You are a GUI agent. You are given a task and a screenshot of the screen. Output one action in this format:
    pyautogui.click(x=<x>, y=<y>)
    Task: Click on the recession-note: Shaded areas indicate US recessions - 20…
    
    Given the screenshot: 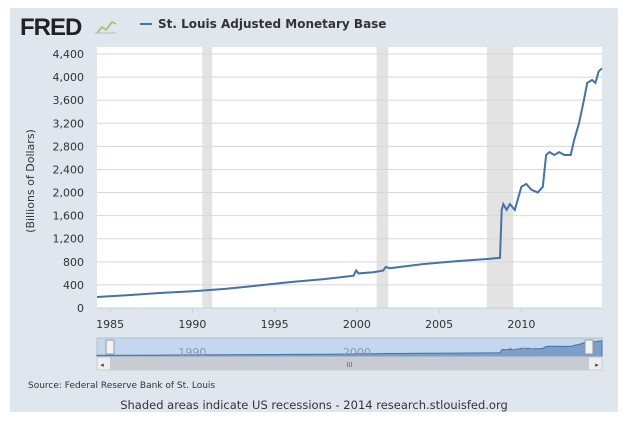 What is the action you would take?
    pyautogui.click(x=314, y=405)
    